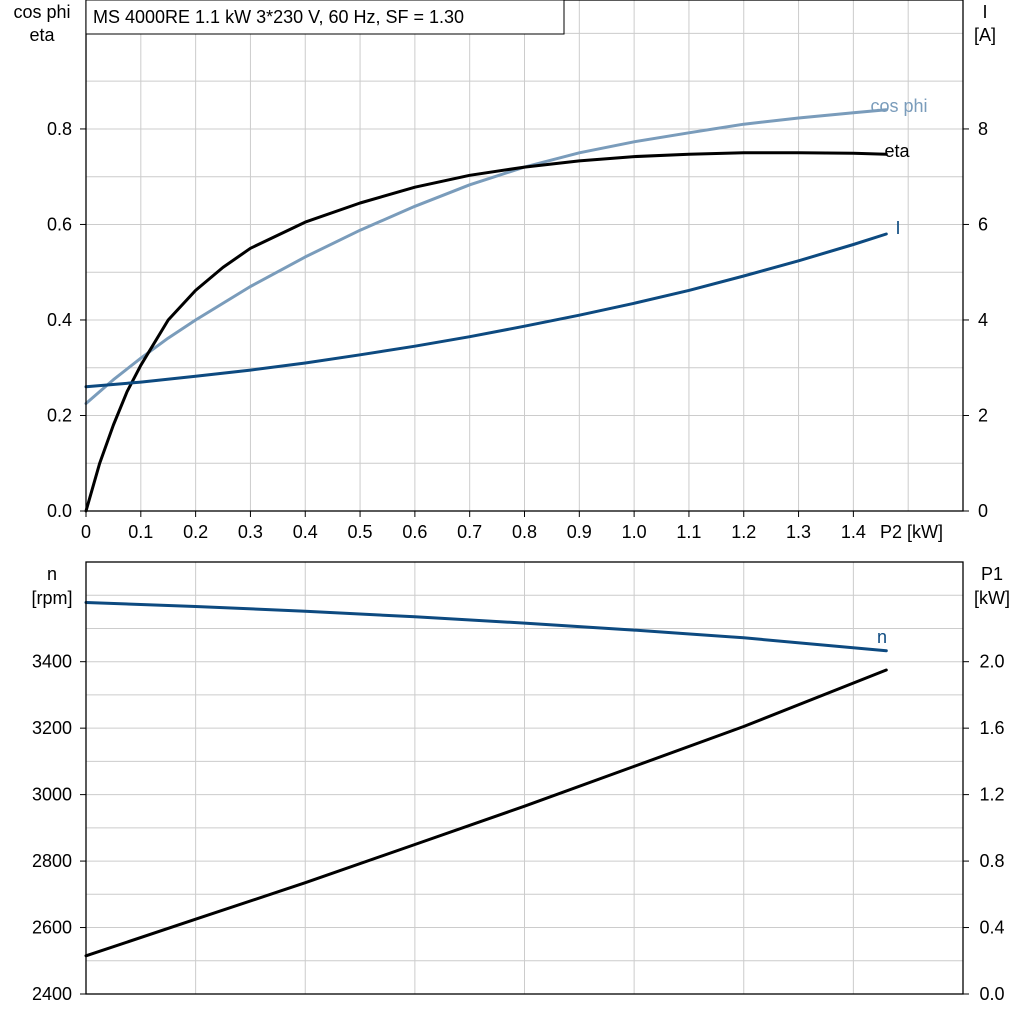 The height and width of the screenshot is (1024, 1024). What do you see at coordinates (42, 35) in the screenshot?
I see `top-left-axis-label-2: eta` at bounding box center [42, 35].